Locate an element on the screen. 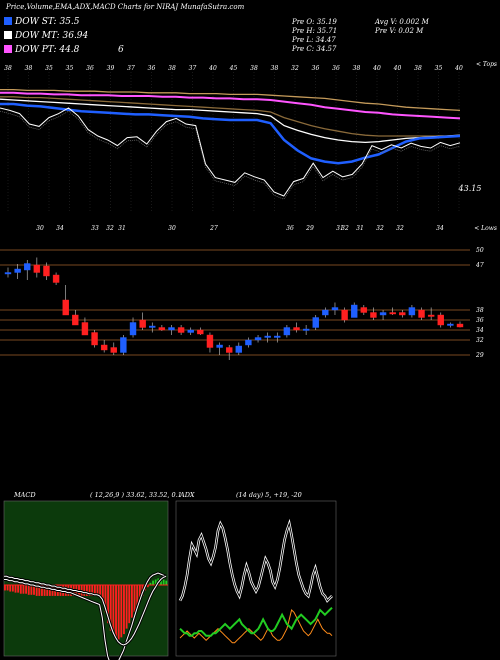 This screenshot has height=660, width=500. tops-label: 32 is located at coordinates (295, 68).